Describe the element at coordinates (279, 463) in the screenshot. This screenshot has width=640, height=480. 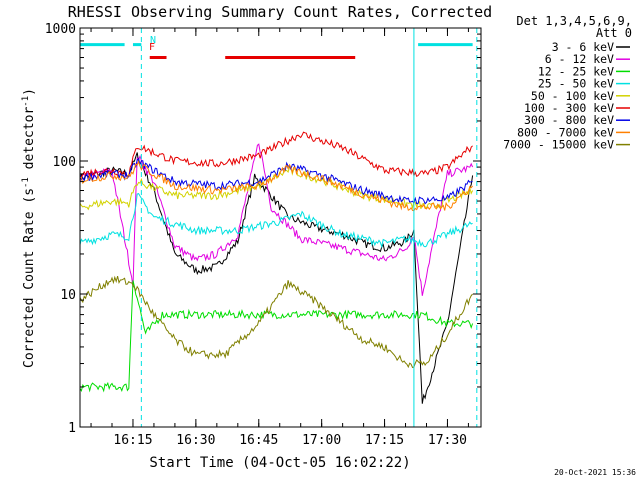
I see `x-axis-title: Start Time (04-Oct-05 16:02:22)` at that location.